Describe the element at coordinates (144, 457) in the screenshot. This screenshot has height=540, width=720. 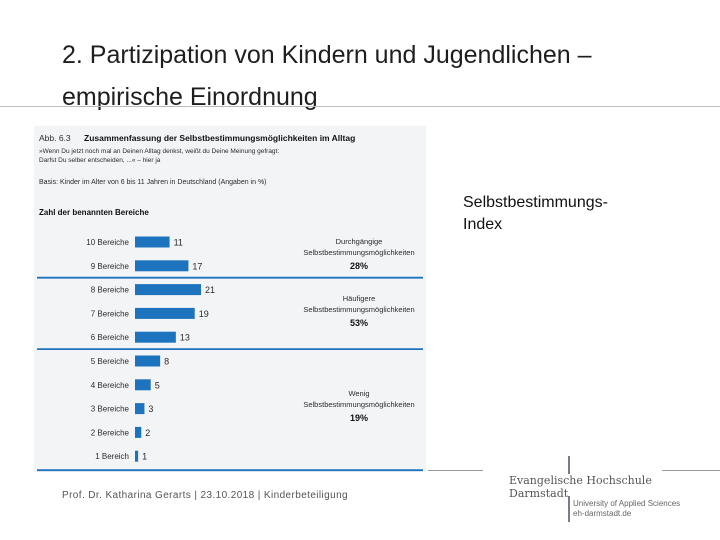
I see `bar-value-label: 1` at that location.